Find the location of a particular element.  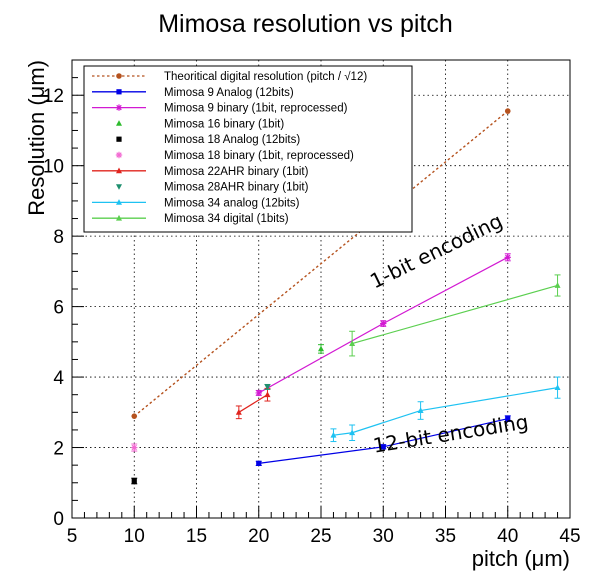

legend-item: Mimosa 9 binary (1bit, reprocessed) is located at coordinates (220, 109).